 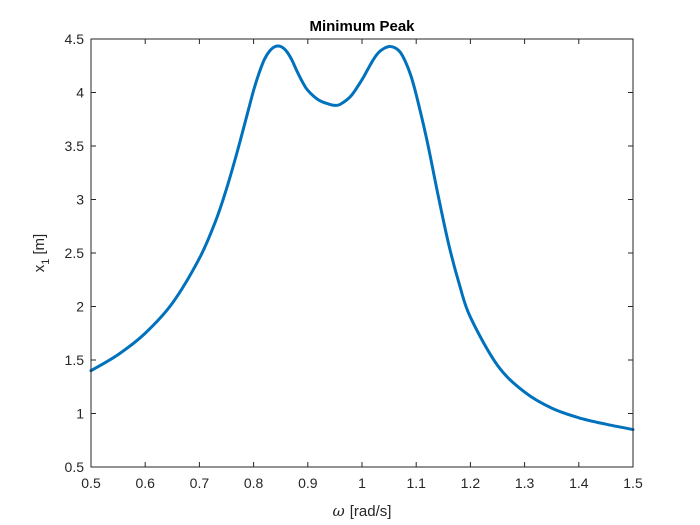 I want to click on x-tick-label: 1.3, so click(x=525, y=483).